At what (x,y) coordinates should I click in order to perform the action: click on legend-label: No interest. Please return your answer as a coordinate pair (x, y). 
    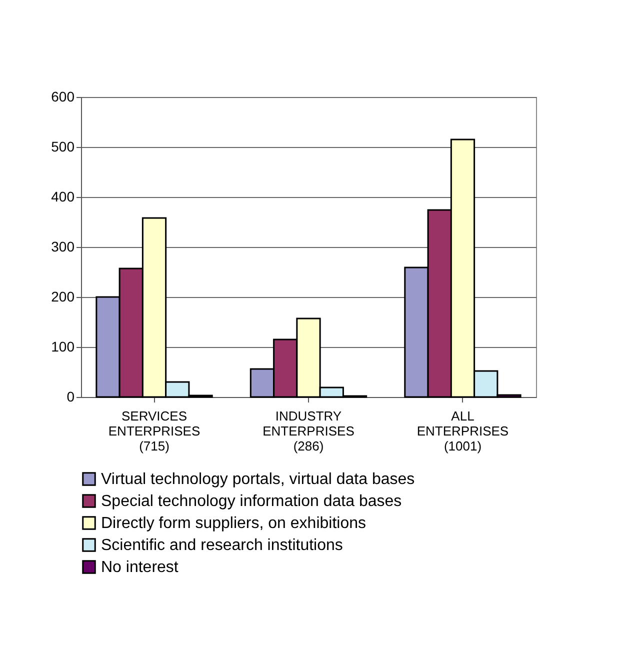
    Looking at the image, I should click on (140, 567).